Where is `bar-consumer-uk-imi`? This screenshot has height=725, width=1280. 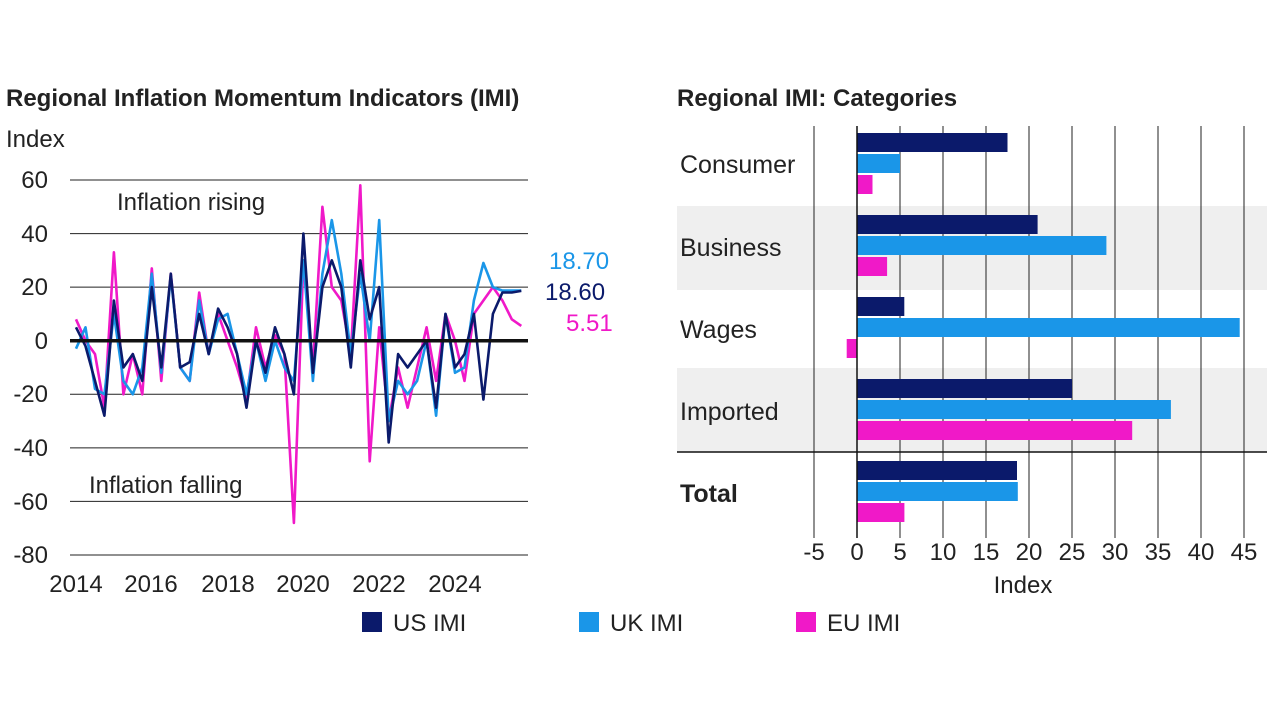 bar-consumer-uk-imi is located at coordinates (878, 163).